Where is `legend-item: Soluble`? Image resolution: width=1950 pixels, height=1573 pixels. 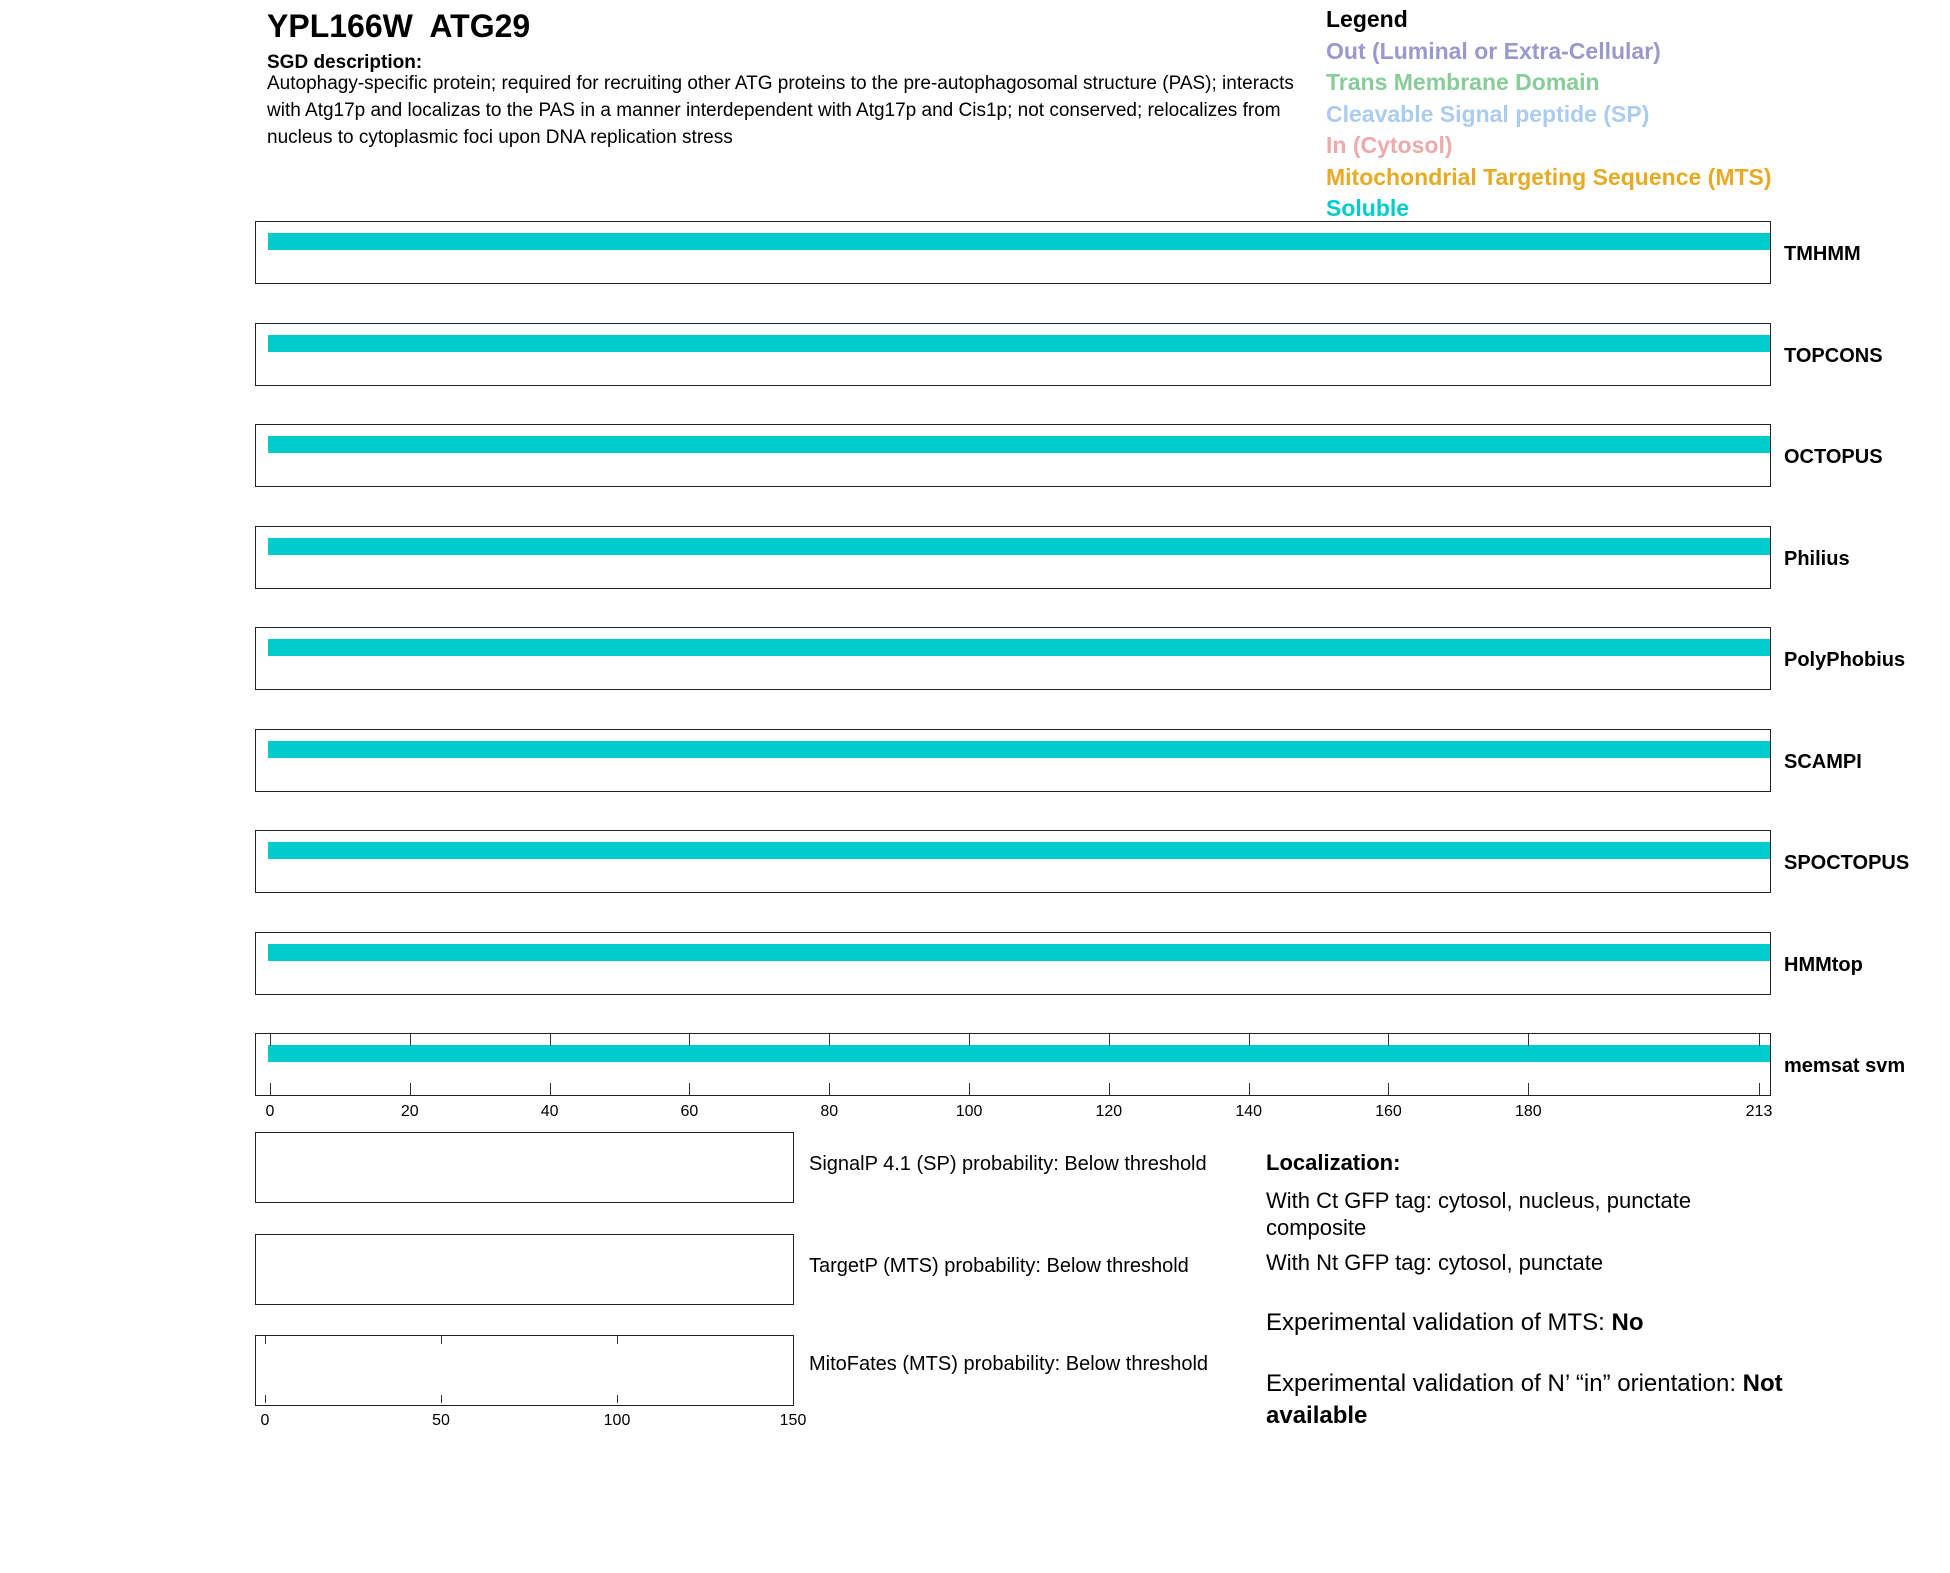
legend-item: Soluble is located at coordinates (1368, 208).